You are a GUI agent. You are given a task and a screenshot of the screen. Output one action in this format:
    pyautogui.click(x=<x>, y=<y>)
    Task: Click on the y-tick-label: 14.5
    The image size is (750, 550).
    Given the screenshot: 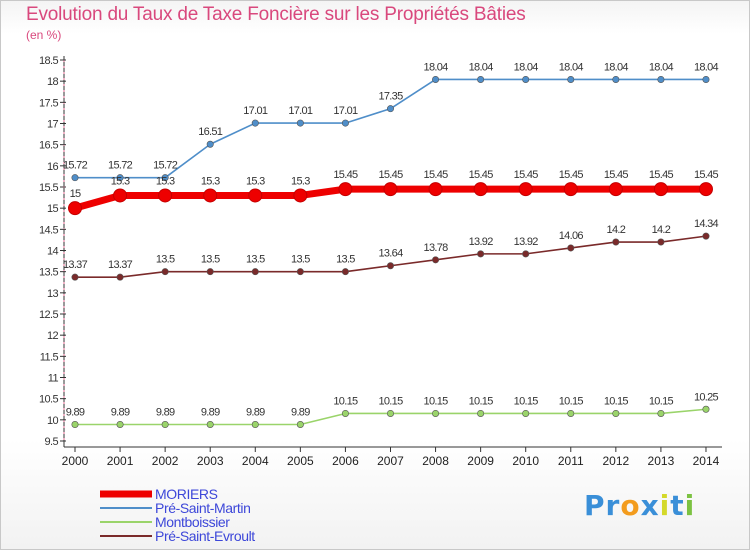 What is the action you would take?
    pyautogui.click(x=48, y=230)
    